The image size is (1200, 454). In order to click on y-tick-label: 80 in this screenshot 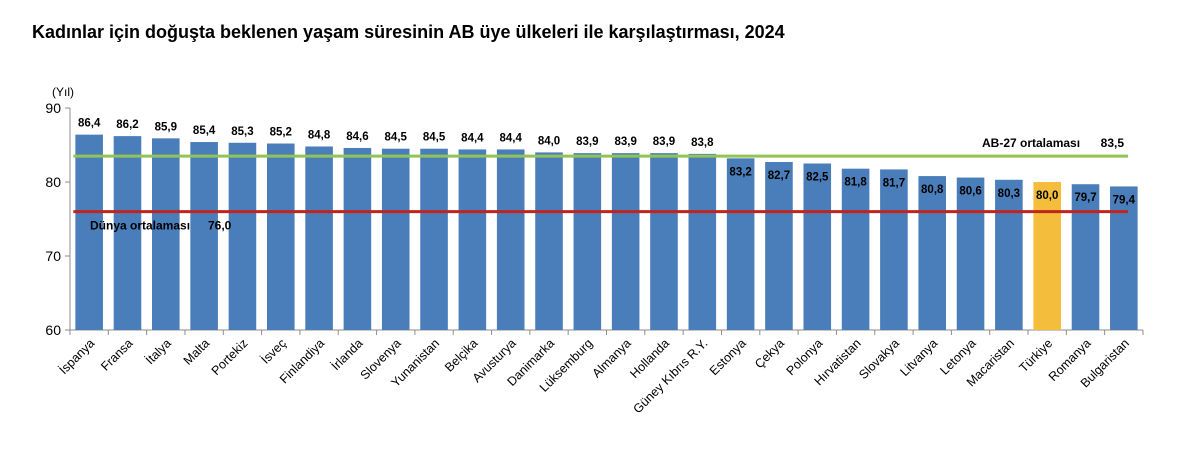, I will do `click(53, 182)`.